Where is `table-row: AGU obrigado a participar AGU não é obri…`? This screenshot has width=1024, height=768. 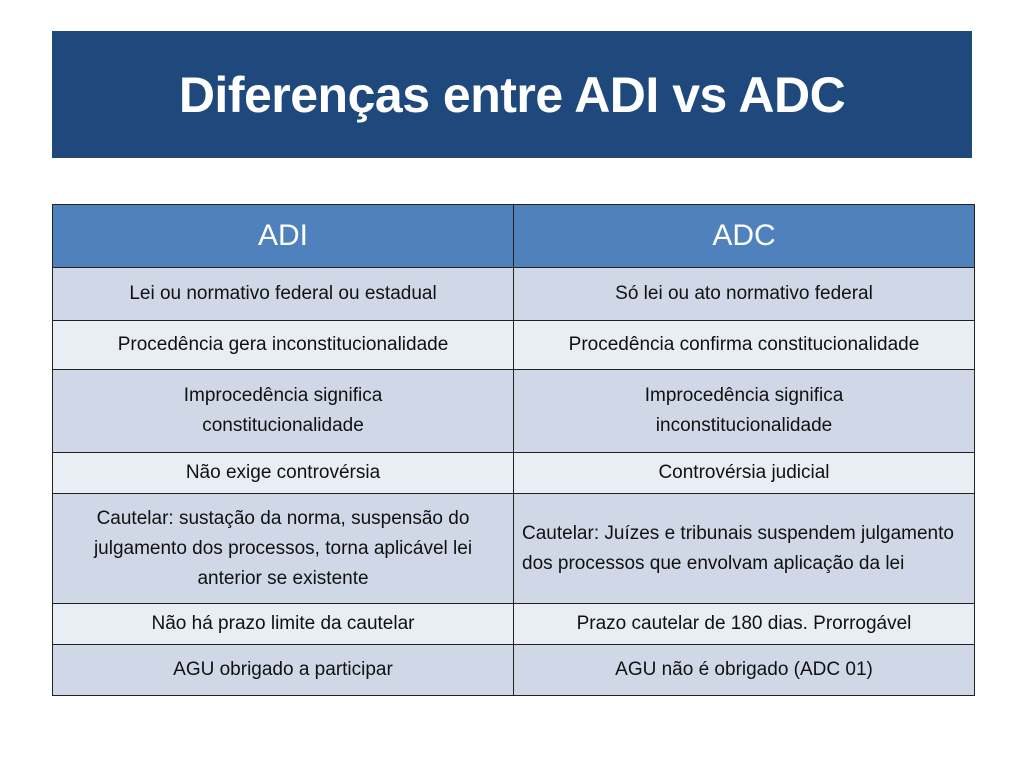
table-row: AGU obrigado a participar AGU não é obri… is located at coordinates (513, 670).